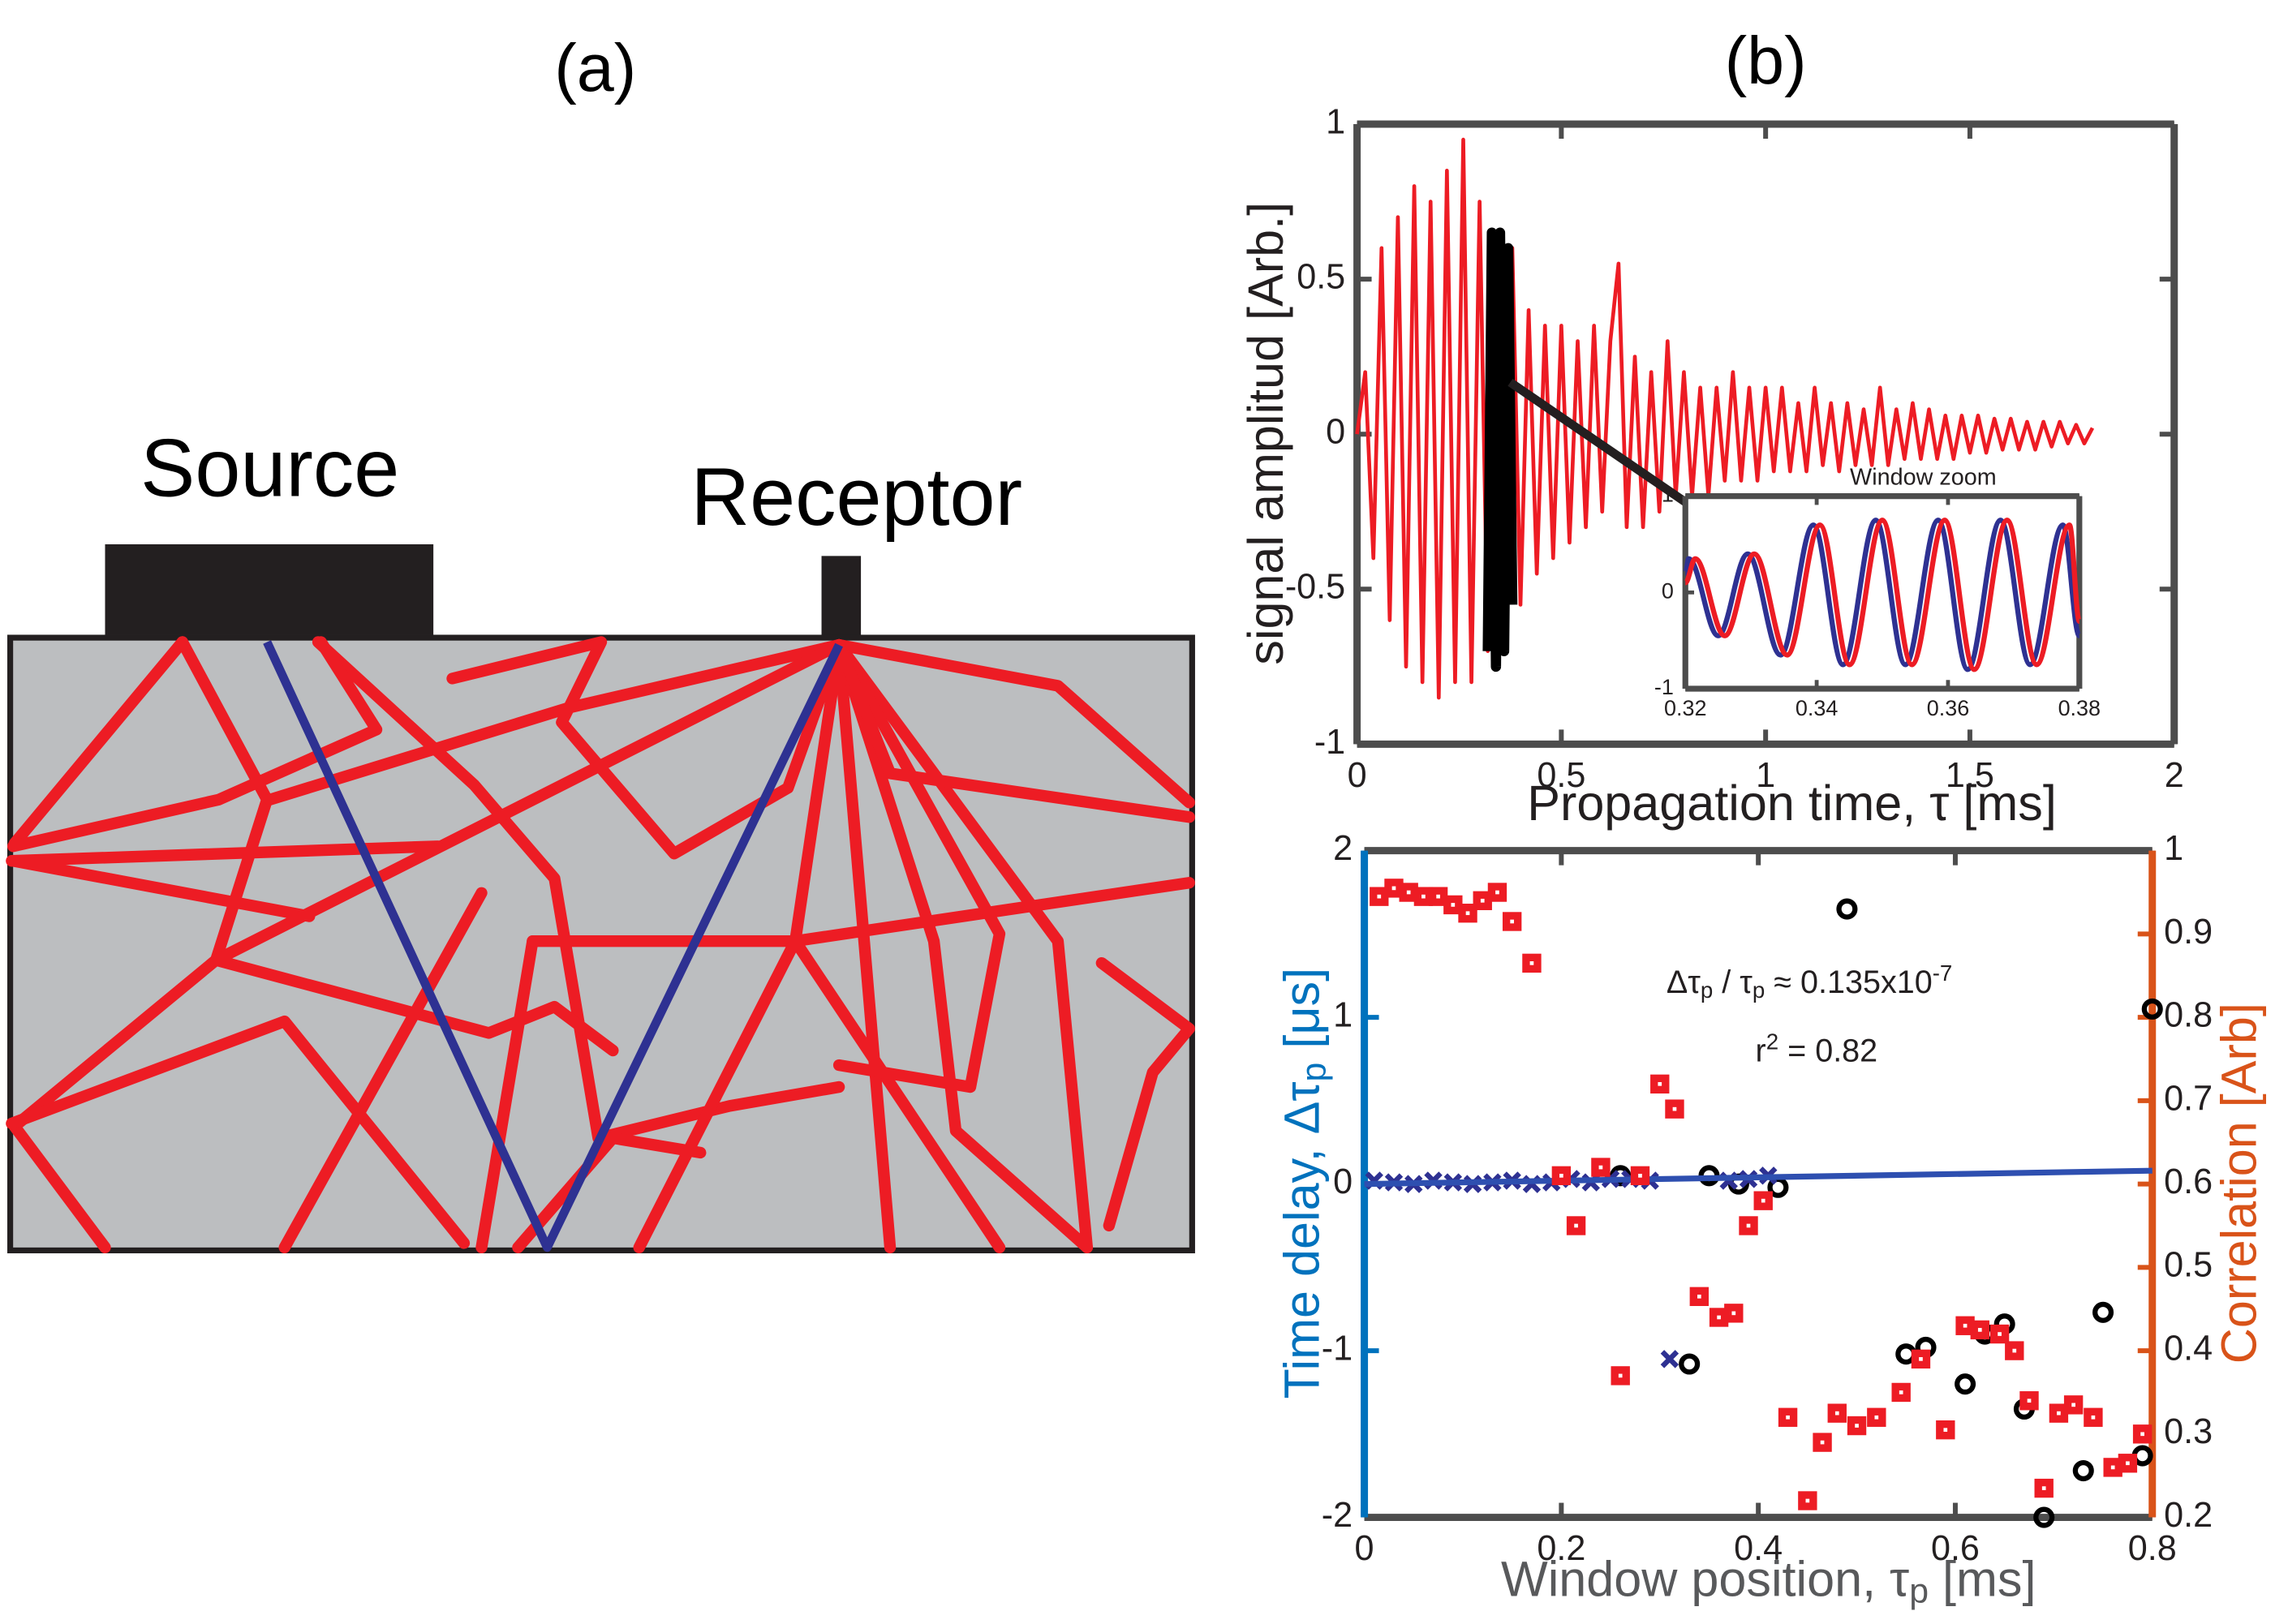 Image resolution: width=2288 pixels, height=1624 pixels. I want to click on y2-tick-label: 0.7, so click(2188, 1098).